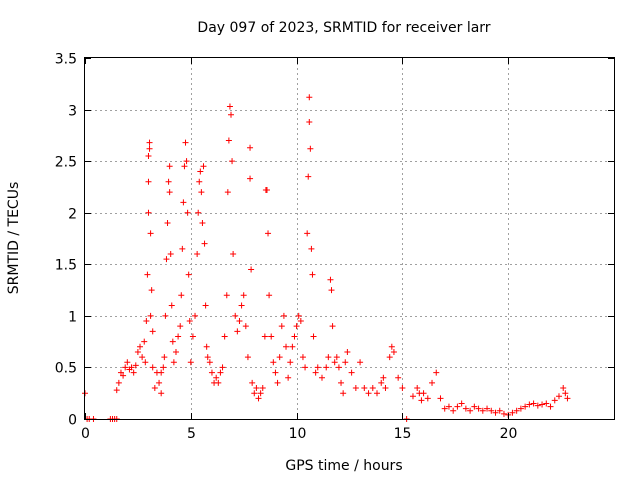 The height and width of the screenshot is (480, 640). Describe the element at coordinates (66, 60) in the screenshot. I see `y-tick-label: 3.5` at that location.